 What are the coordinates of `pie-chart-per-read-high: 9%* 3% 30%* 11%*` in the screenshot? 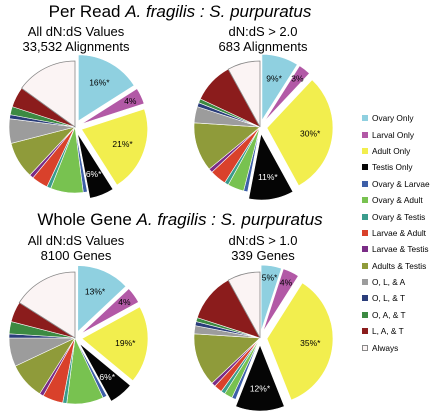 It's located at (263, 127).